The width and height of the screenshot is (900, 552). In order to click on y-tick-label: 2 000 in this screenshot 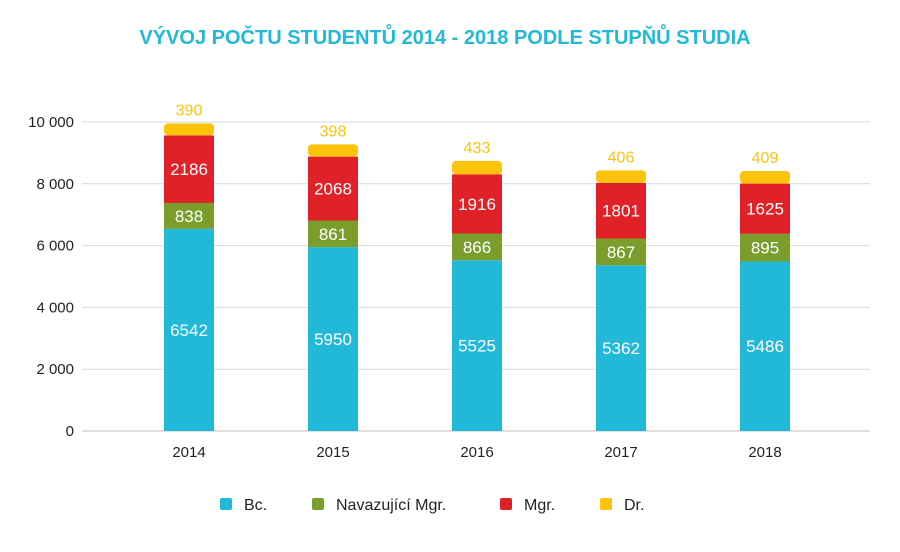, I will do `click(55, 369)`.